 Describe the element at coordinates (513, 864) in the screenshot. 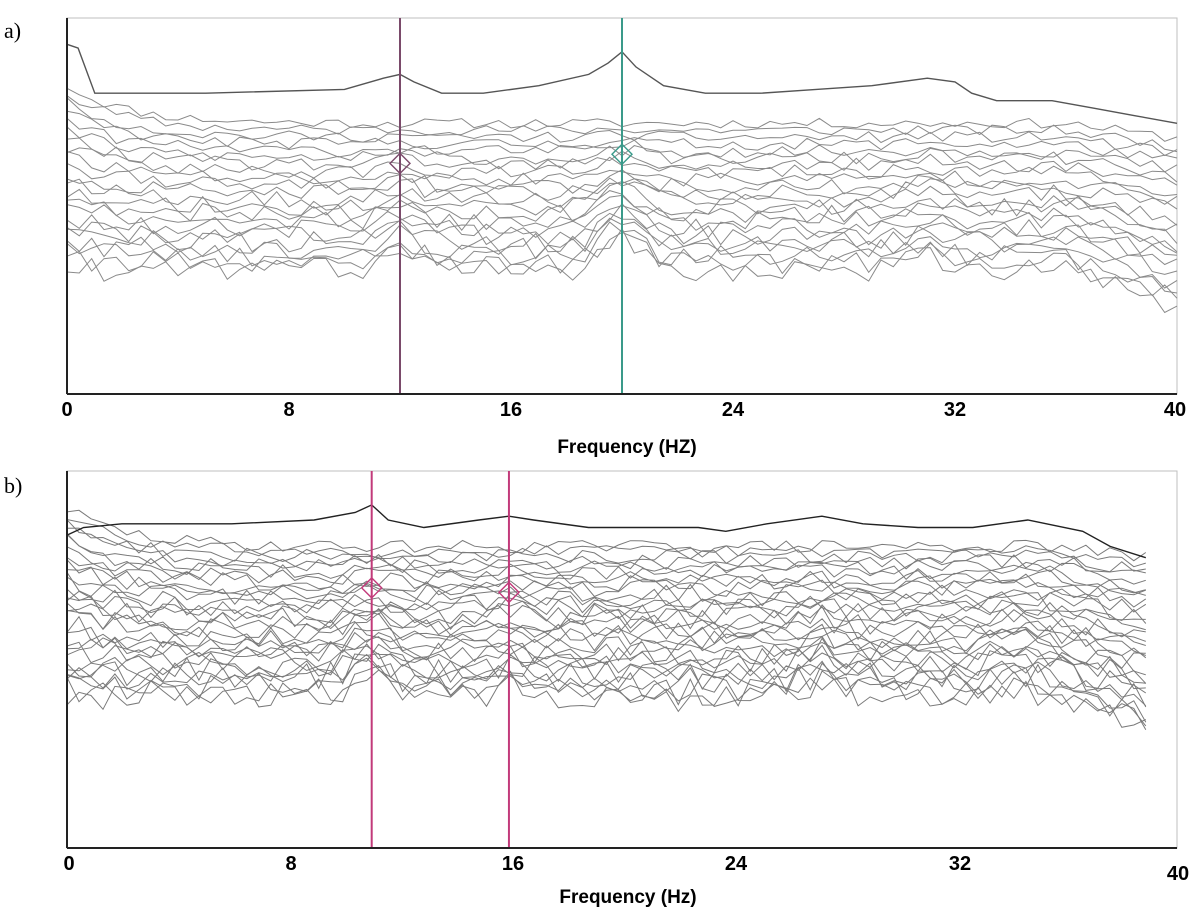

I see `panel-b-tick-16: 16` at that location.